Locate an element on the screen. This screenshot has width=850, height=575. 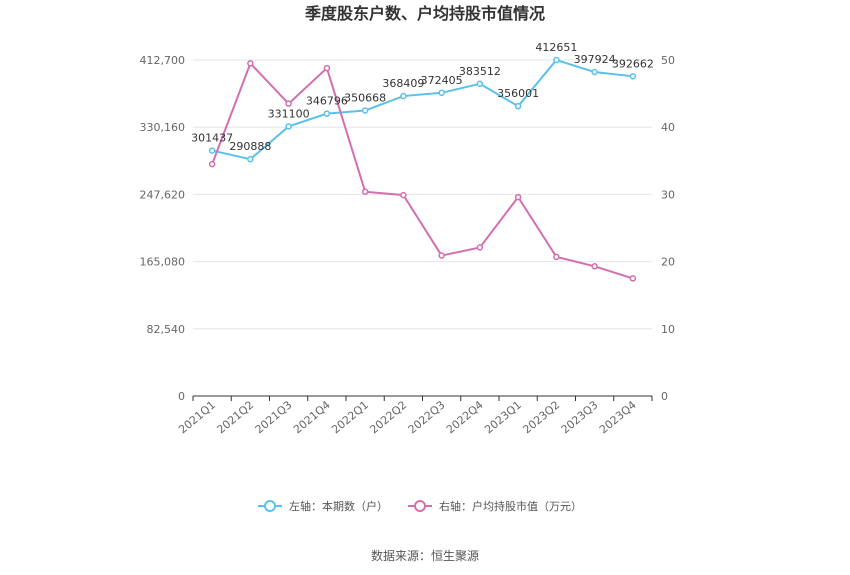
x-tick-label: 2022Q4 is located at coordinates (465, 417).